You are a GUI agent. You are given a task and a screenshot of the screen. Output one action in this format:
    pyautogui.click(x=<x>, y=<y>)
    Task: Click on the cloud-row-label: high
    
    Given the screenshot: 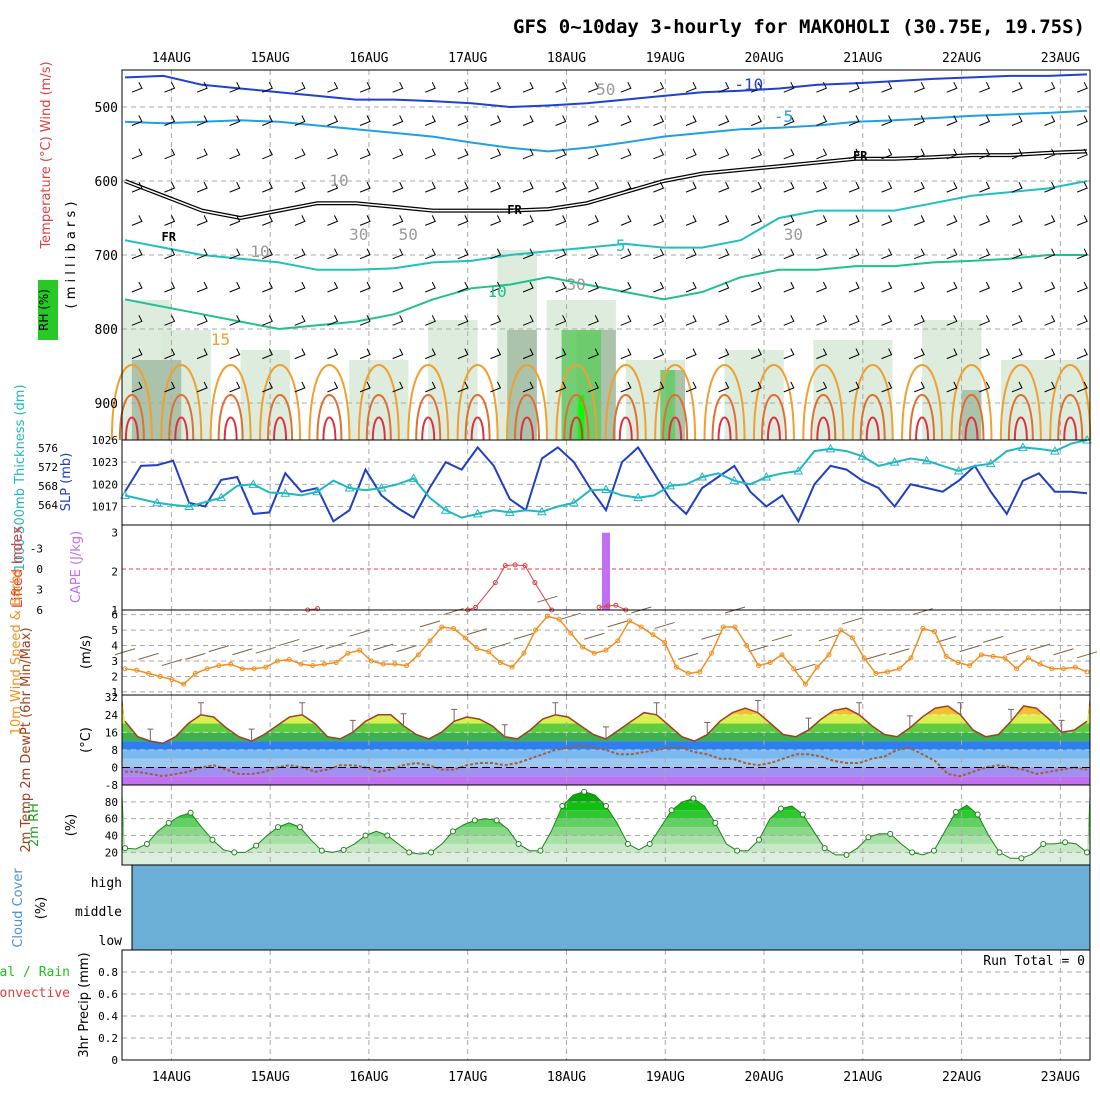 What is the action you would take?
    pyautogui.click(x=106, y=883)
    